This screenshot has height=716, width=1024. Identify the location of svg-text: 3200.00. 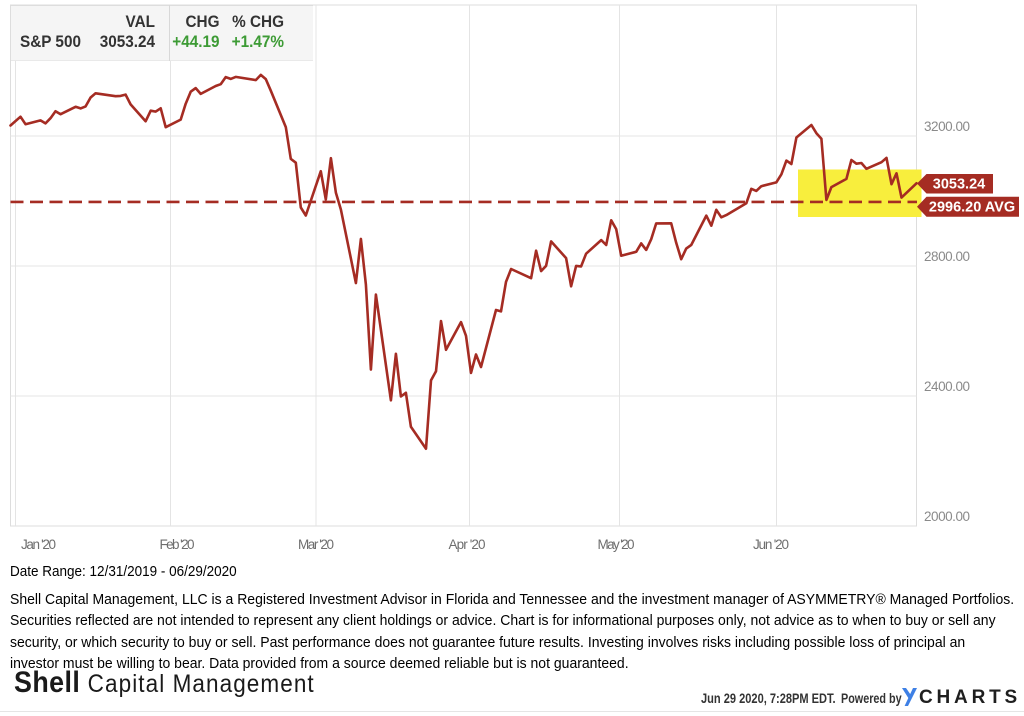
(947, 126).